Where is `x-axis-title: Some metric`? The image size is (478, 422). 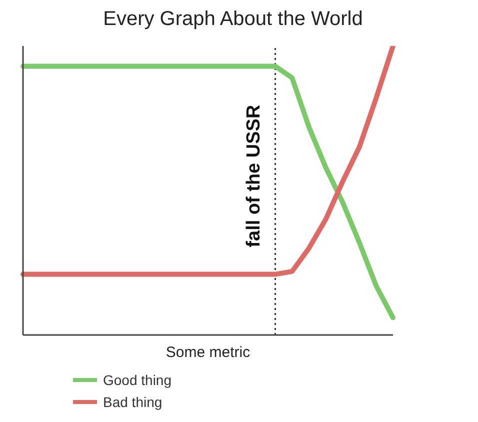 x-axis-title: Some metric is located at coordinates (208, 352).